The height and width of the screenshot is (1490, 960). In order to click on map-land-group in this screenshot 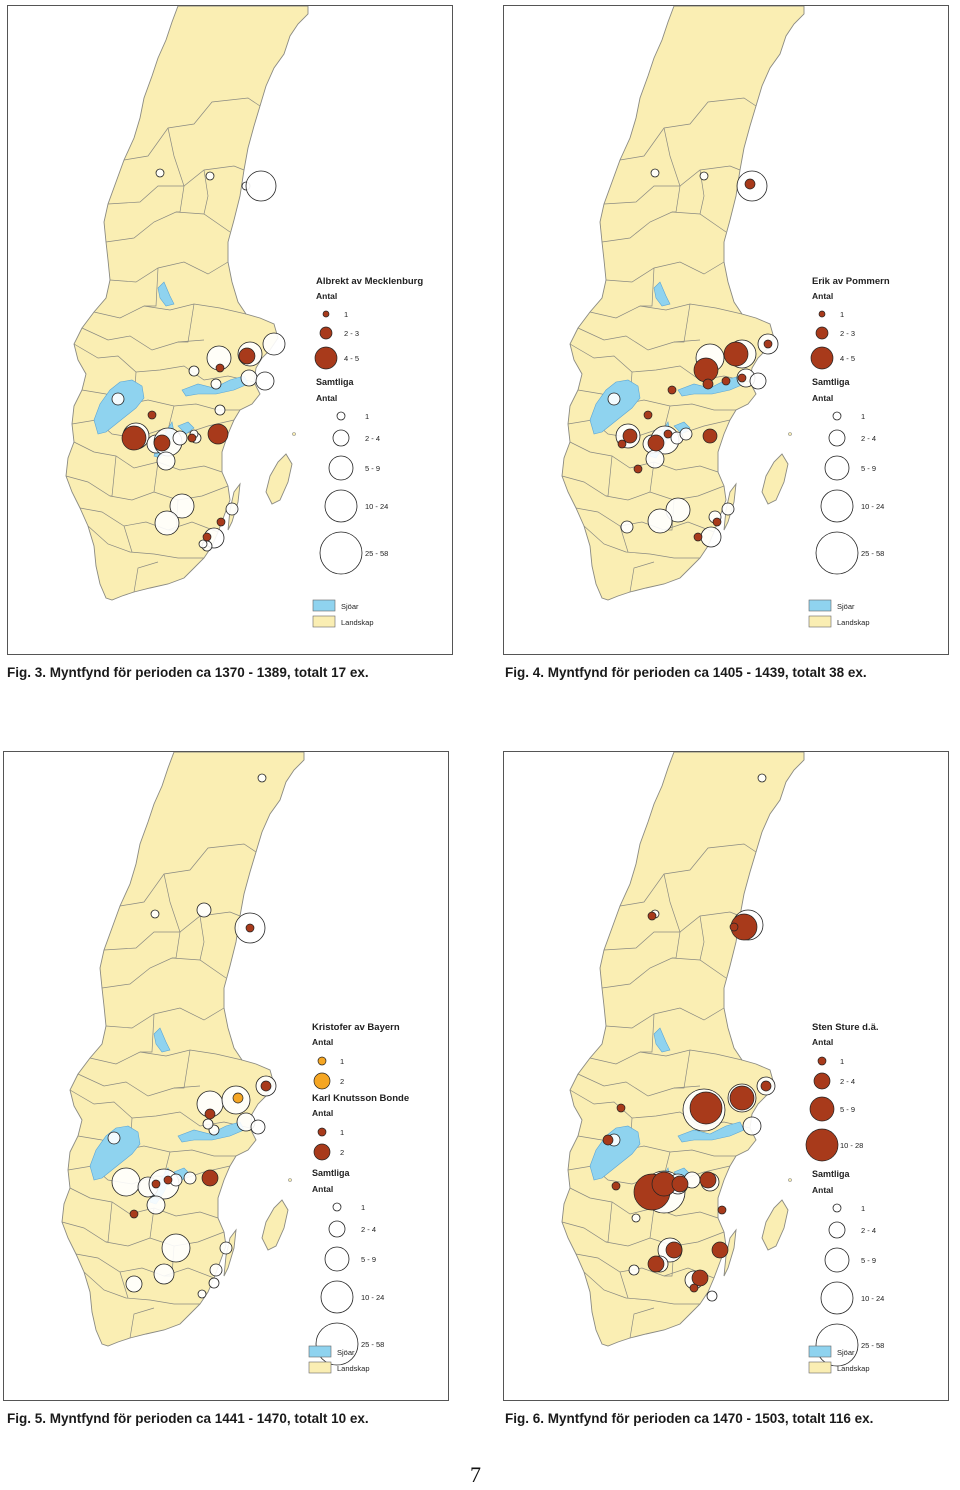, I will do `click(187, 303)`.